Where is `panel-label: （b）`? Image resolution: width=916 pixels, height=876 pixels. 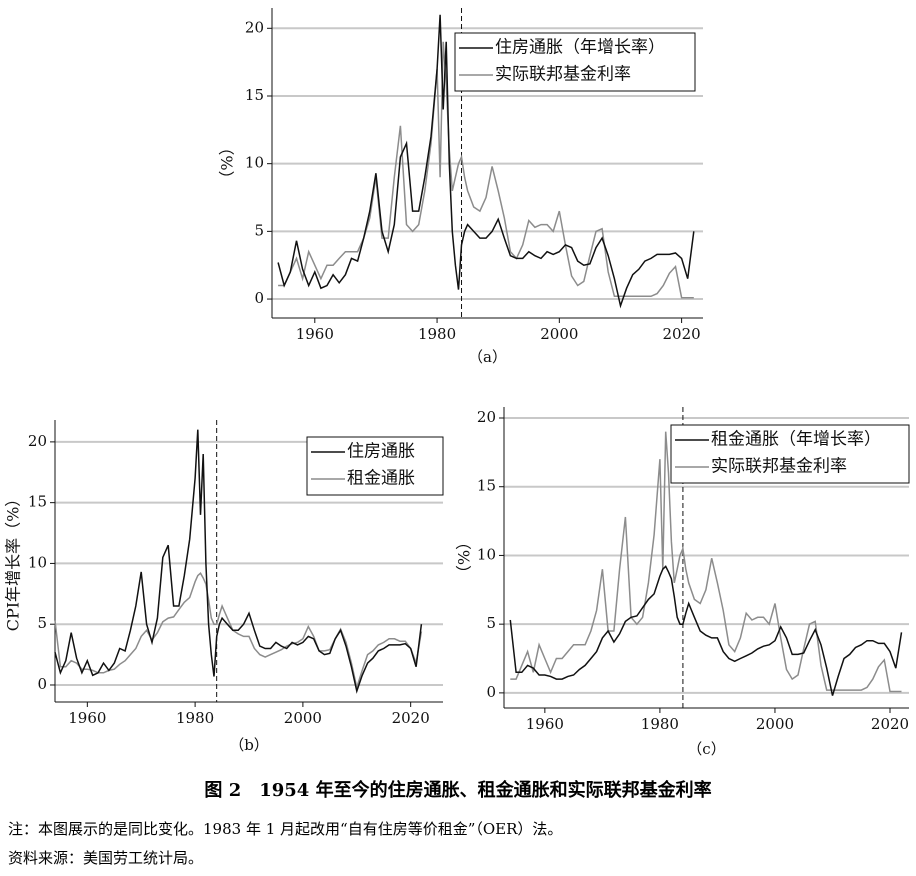
panel-label: （b） is located at coordinates (249, 745).